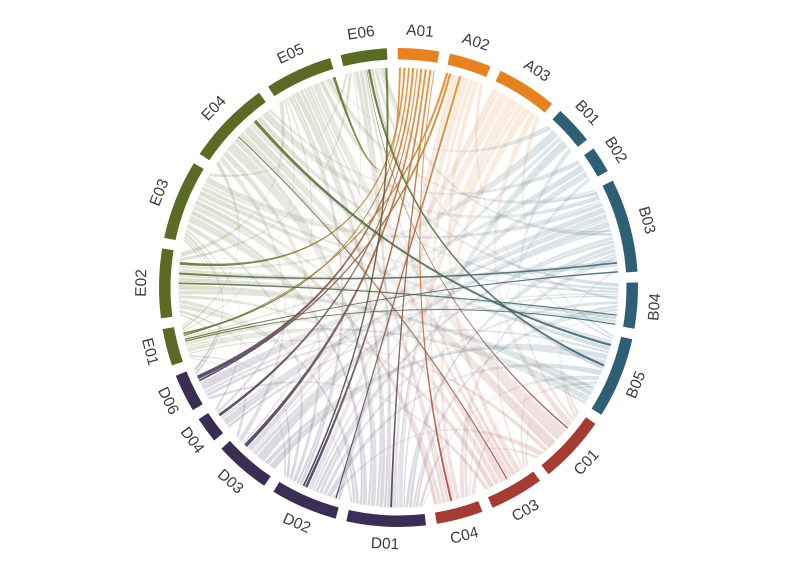 The image size is (796, 580). What do you see at coordinates (141, 283) in the screenshot?
I see `svg-text: E02` at bounding box center [141, 283].